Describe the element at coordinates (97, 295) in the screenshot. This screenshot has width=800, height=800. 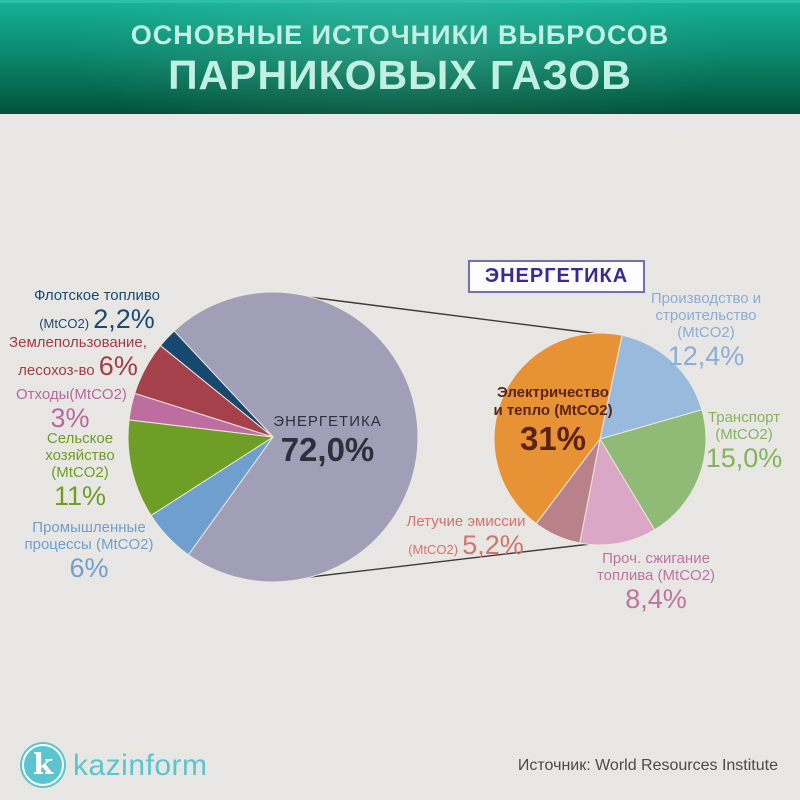
I see `label-marine-fuel-line1: Флотское топливо` at that location.